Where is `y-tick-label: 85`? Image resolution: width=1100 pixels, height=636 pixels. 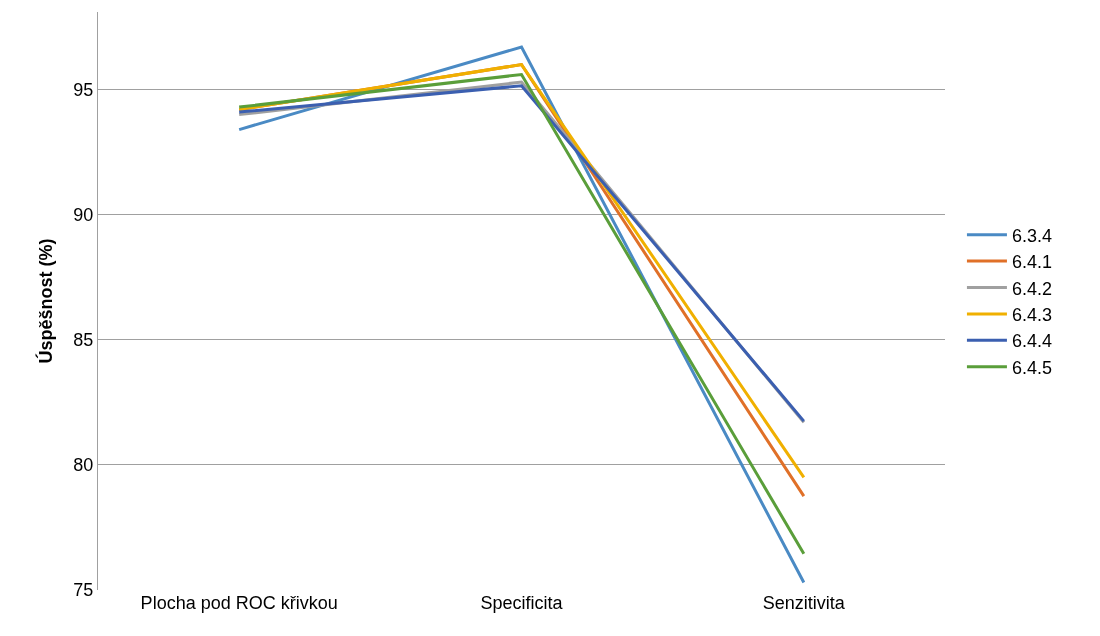 y-tick-label: 85 is located at coordinates (83, 340).